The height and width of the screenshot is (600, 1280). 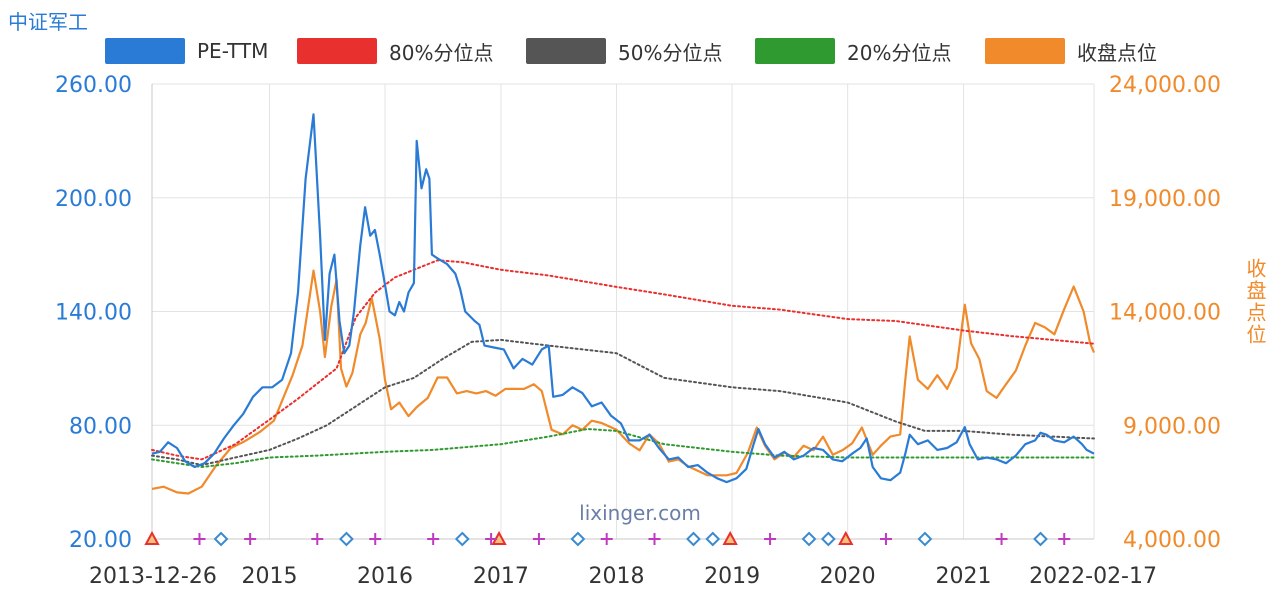 What do you see at coordinates (1165, 85) in the screenshot?
I see `y2-tick-label: 24,000.00` at bounding box center [1165, 85].